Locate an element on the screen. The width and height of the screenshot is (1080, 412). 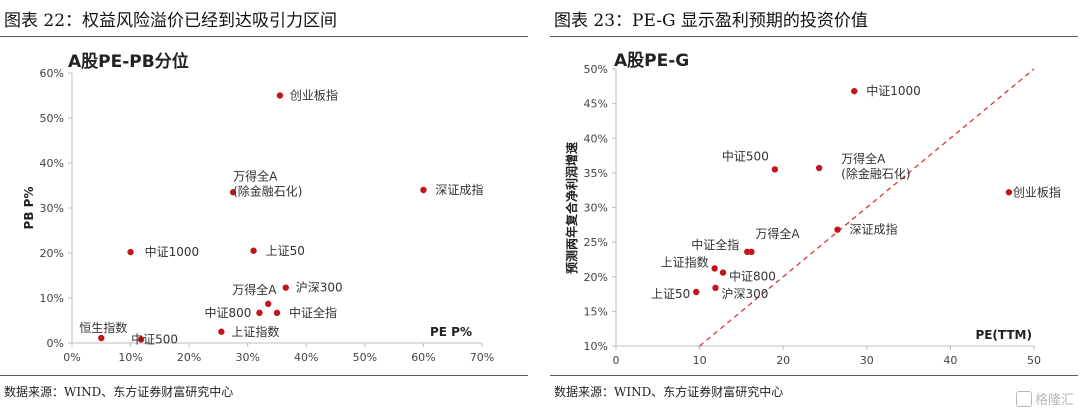
y-tick-label: 60% is located at coordinates (52, 73).